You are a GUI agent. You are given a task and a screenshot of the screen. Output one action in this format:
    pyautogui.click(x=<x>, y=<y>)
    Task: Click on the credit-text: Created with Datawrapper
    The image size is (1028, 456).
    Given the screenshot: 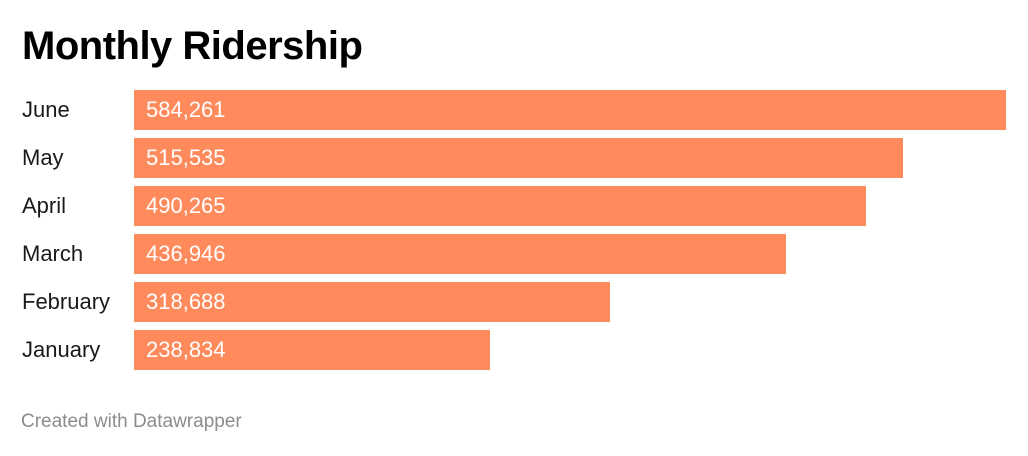 What is the action you would take?
    pyautogui.click(x=131, y=421)
    